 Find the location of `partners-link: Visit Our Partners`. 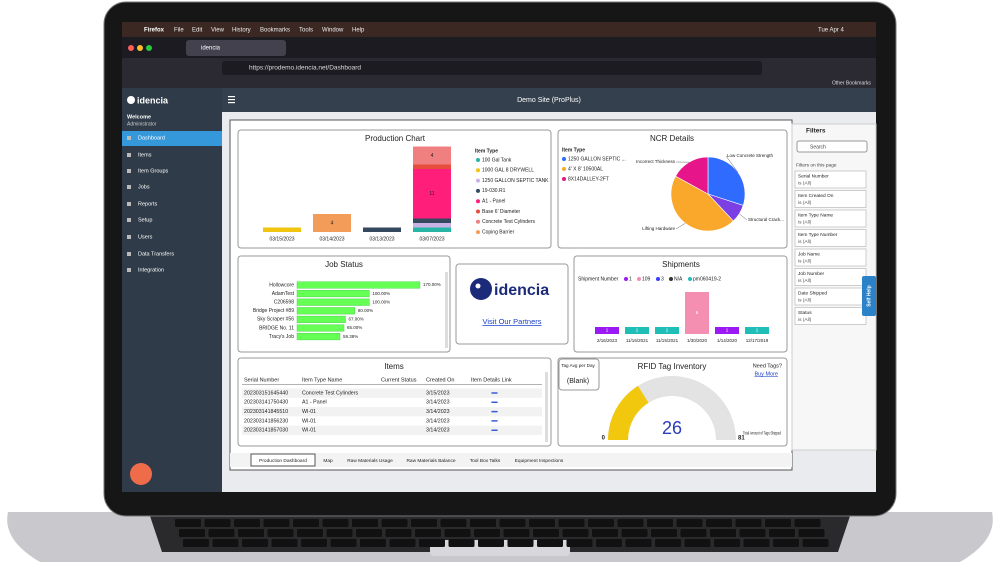

partners-link: Visit Our Partners is located at coordinates (511, 321).